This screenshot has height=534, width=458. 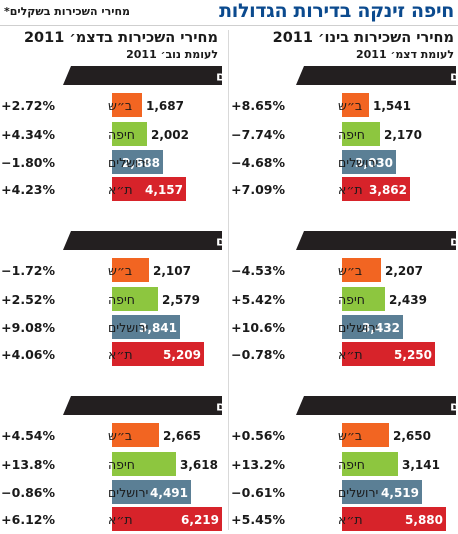 I want to click on right-2-rooms-jerusalem-city-label: ירושלים, so click(x=358, y=162).